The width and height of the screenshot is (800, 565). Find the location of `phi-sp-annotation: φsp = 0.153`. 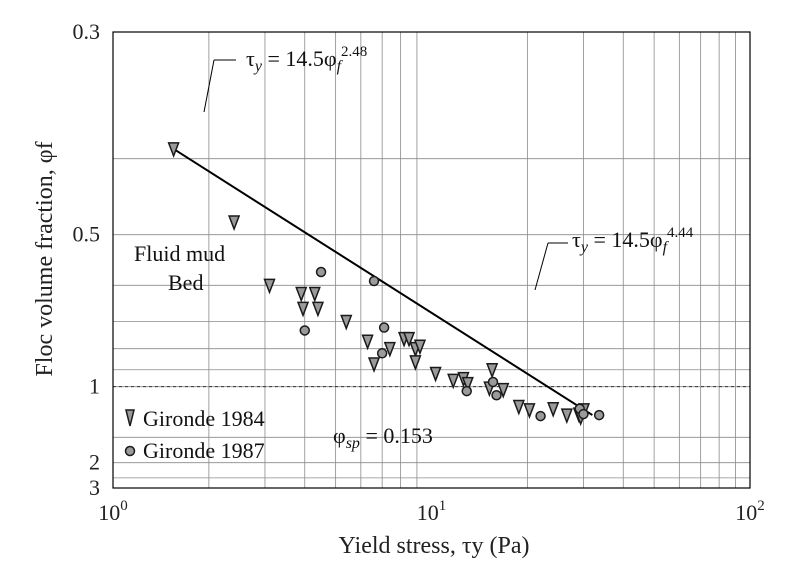

phi-sp-annotation: φsp = 0.153 is located at coordinates (383, 437).